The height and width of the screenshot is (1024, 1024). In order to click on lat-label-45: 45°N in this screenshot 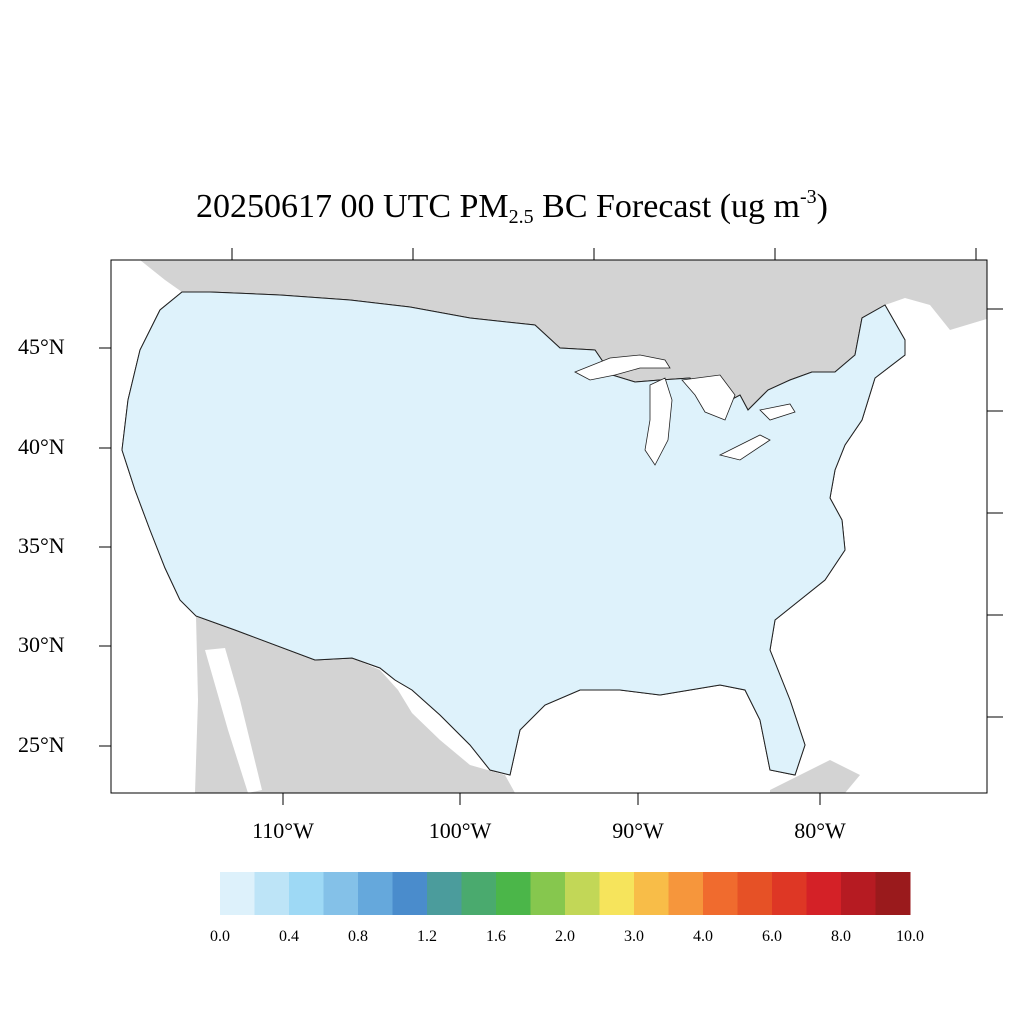, I will do `click(41, 346)`.